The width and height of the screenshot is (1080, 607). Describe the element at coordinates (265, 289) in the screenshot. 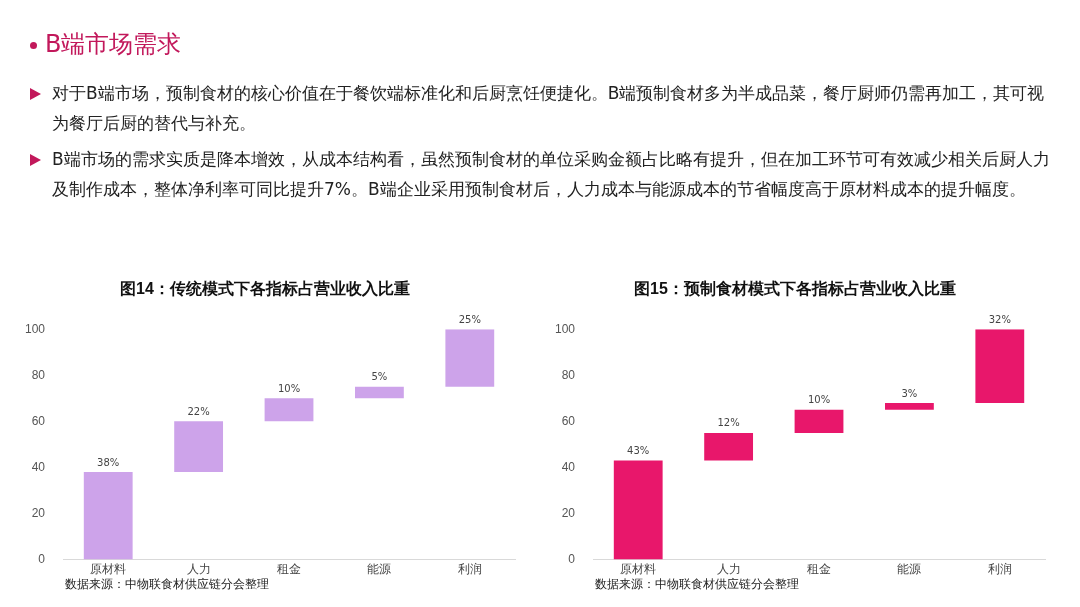

I see `chart-title: 图14：传统模式下各指标占营业收入比重` at that location.